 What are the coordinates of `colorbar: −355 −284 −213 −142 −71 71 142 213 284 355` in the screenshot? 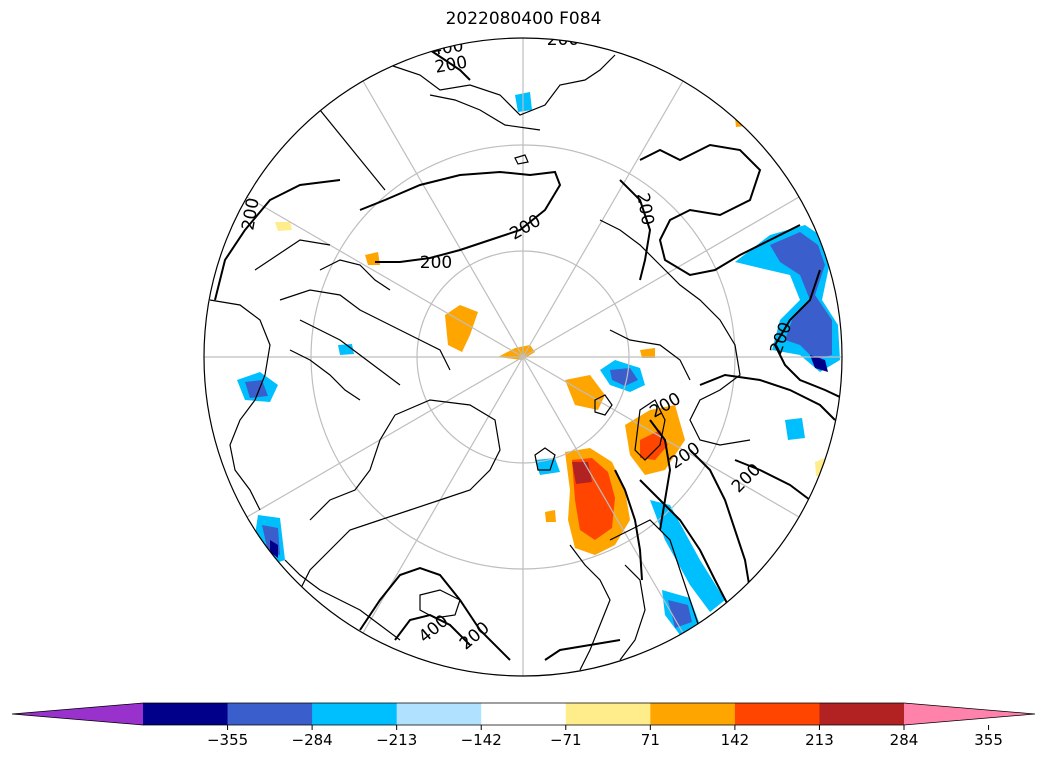 It's located at (523, 725).